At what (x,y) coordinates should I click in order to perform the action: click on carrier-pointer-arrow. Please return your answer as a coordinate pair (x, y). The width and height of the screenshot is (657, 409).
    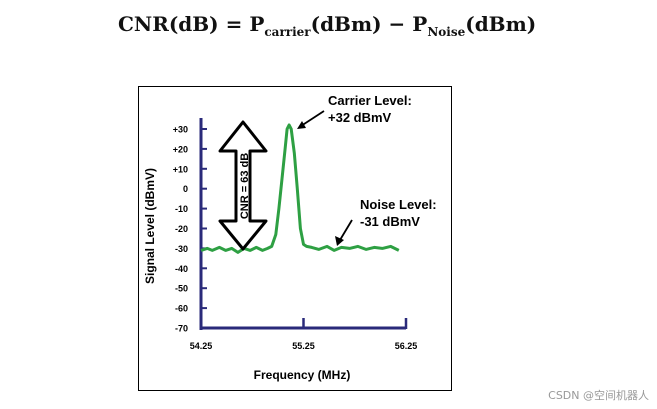
    Looking at the image, I should click on (312, 118).